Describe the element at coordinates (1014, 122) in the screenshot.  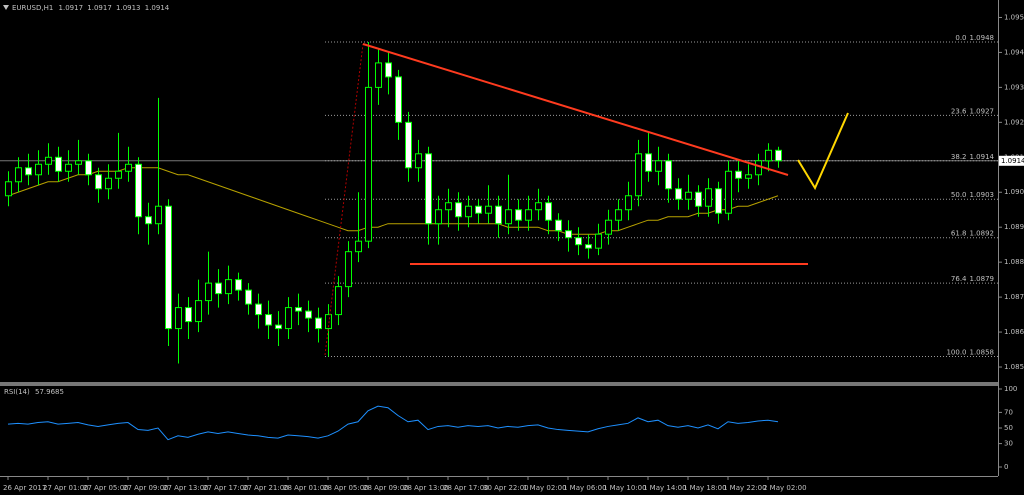
I see `y-tick-label: 1.0925` at that location.